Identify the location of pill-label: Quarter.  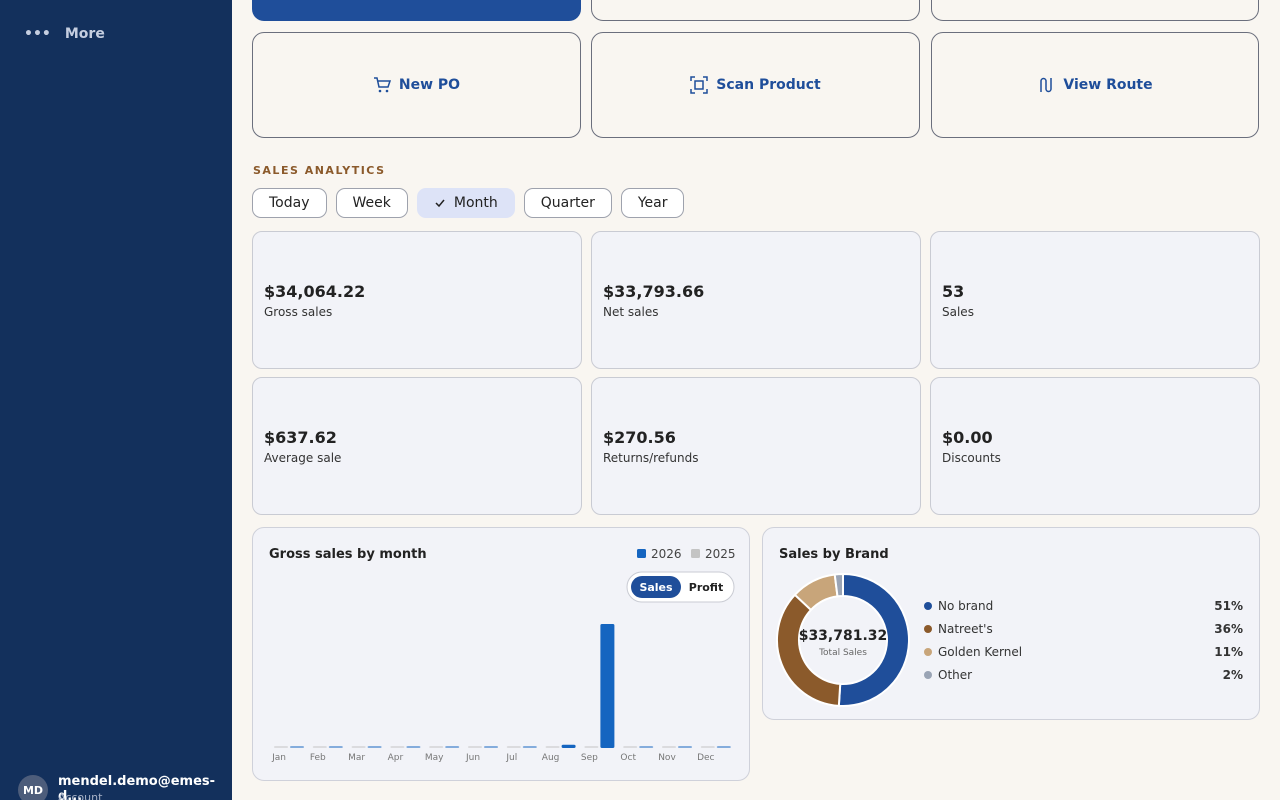
(567, 203).